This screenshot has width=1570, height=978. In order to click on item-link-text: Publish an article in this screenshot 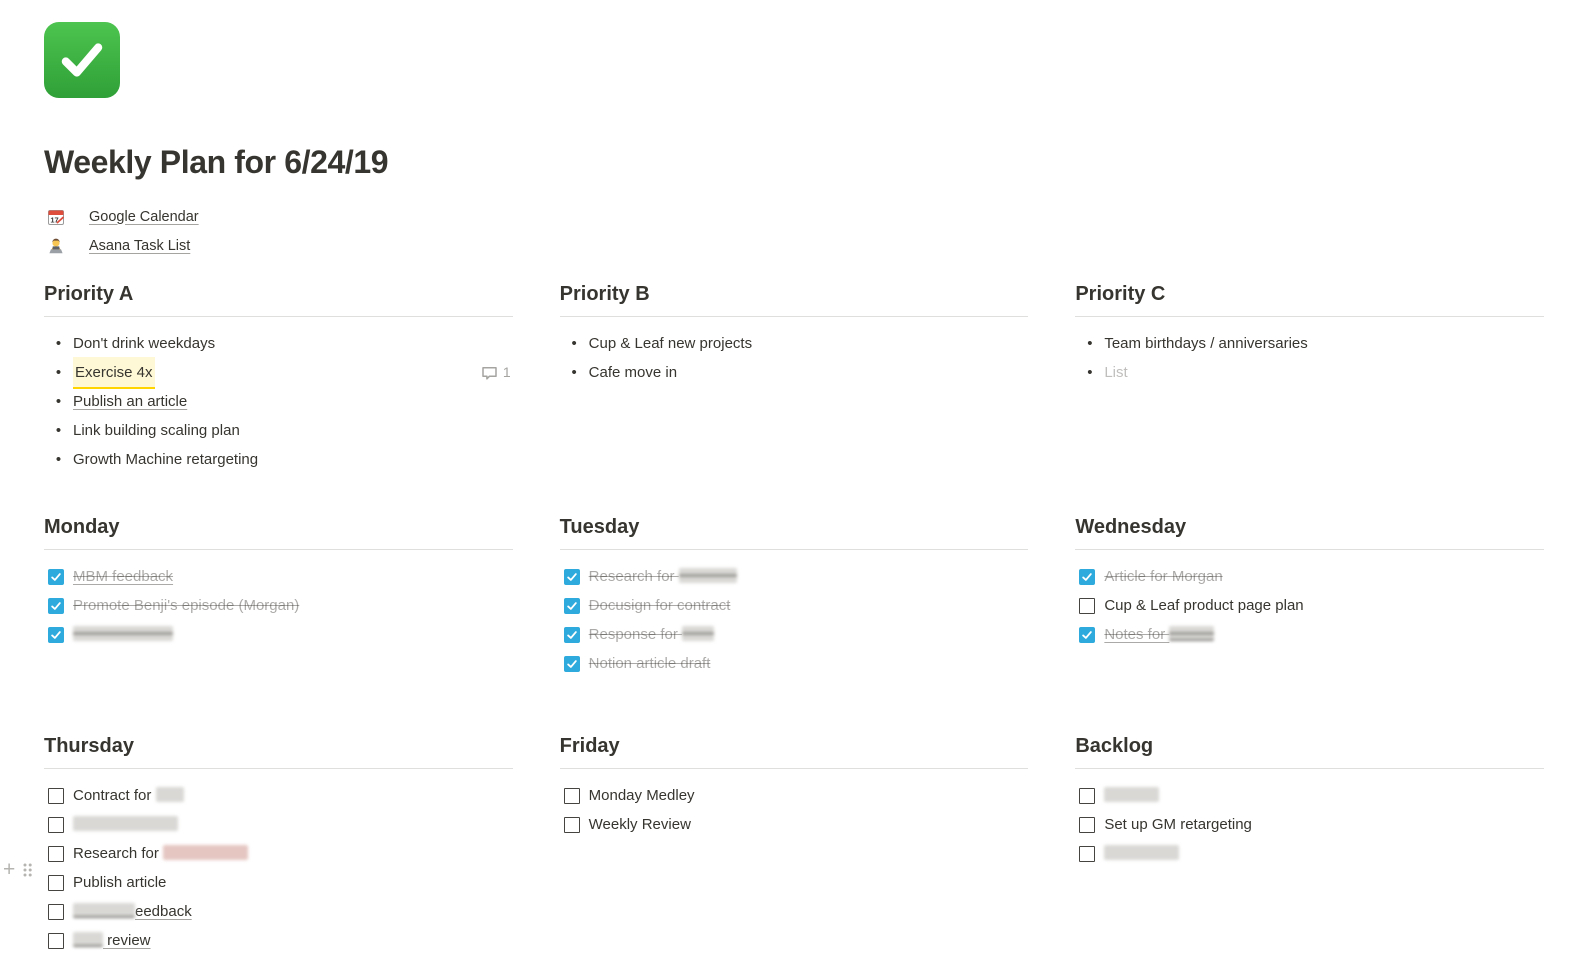, I will do `click(130, 401)`.